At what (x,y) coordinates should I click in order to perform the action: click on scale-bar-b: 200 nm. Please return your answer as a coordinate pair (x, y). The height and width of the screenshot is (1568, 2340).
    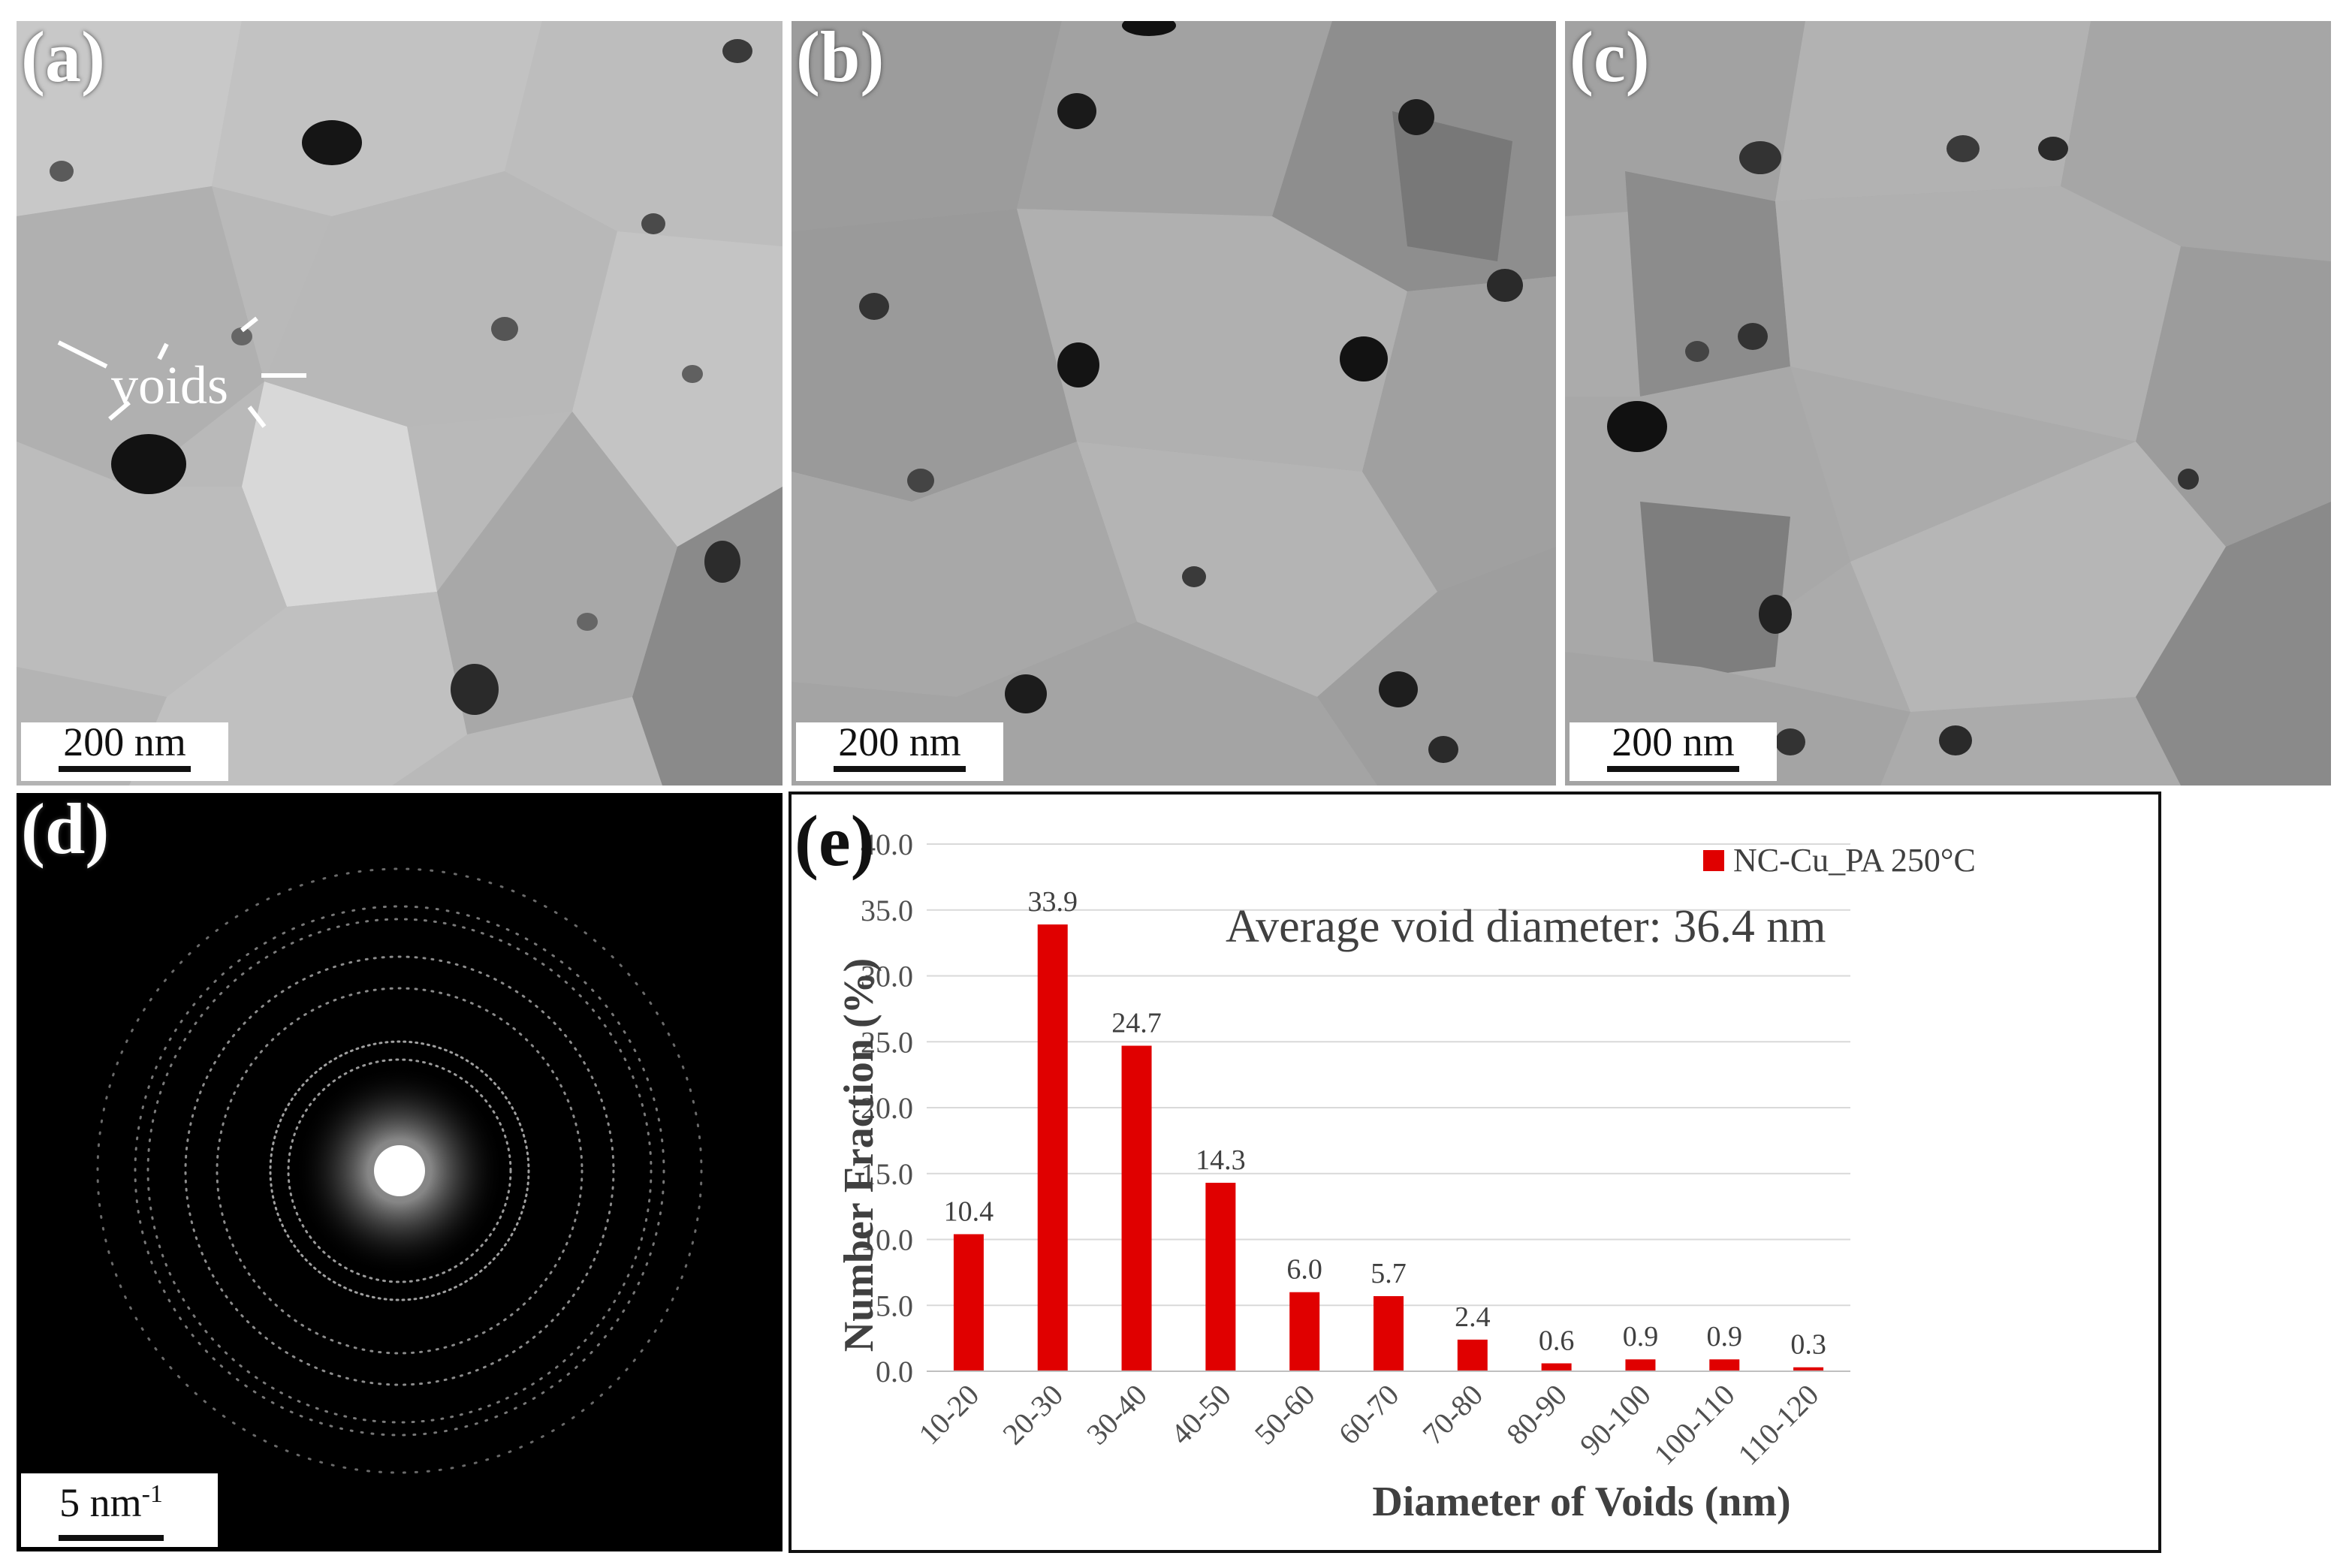
    Looking at the image, I should click on (899, 750).